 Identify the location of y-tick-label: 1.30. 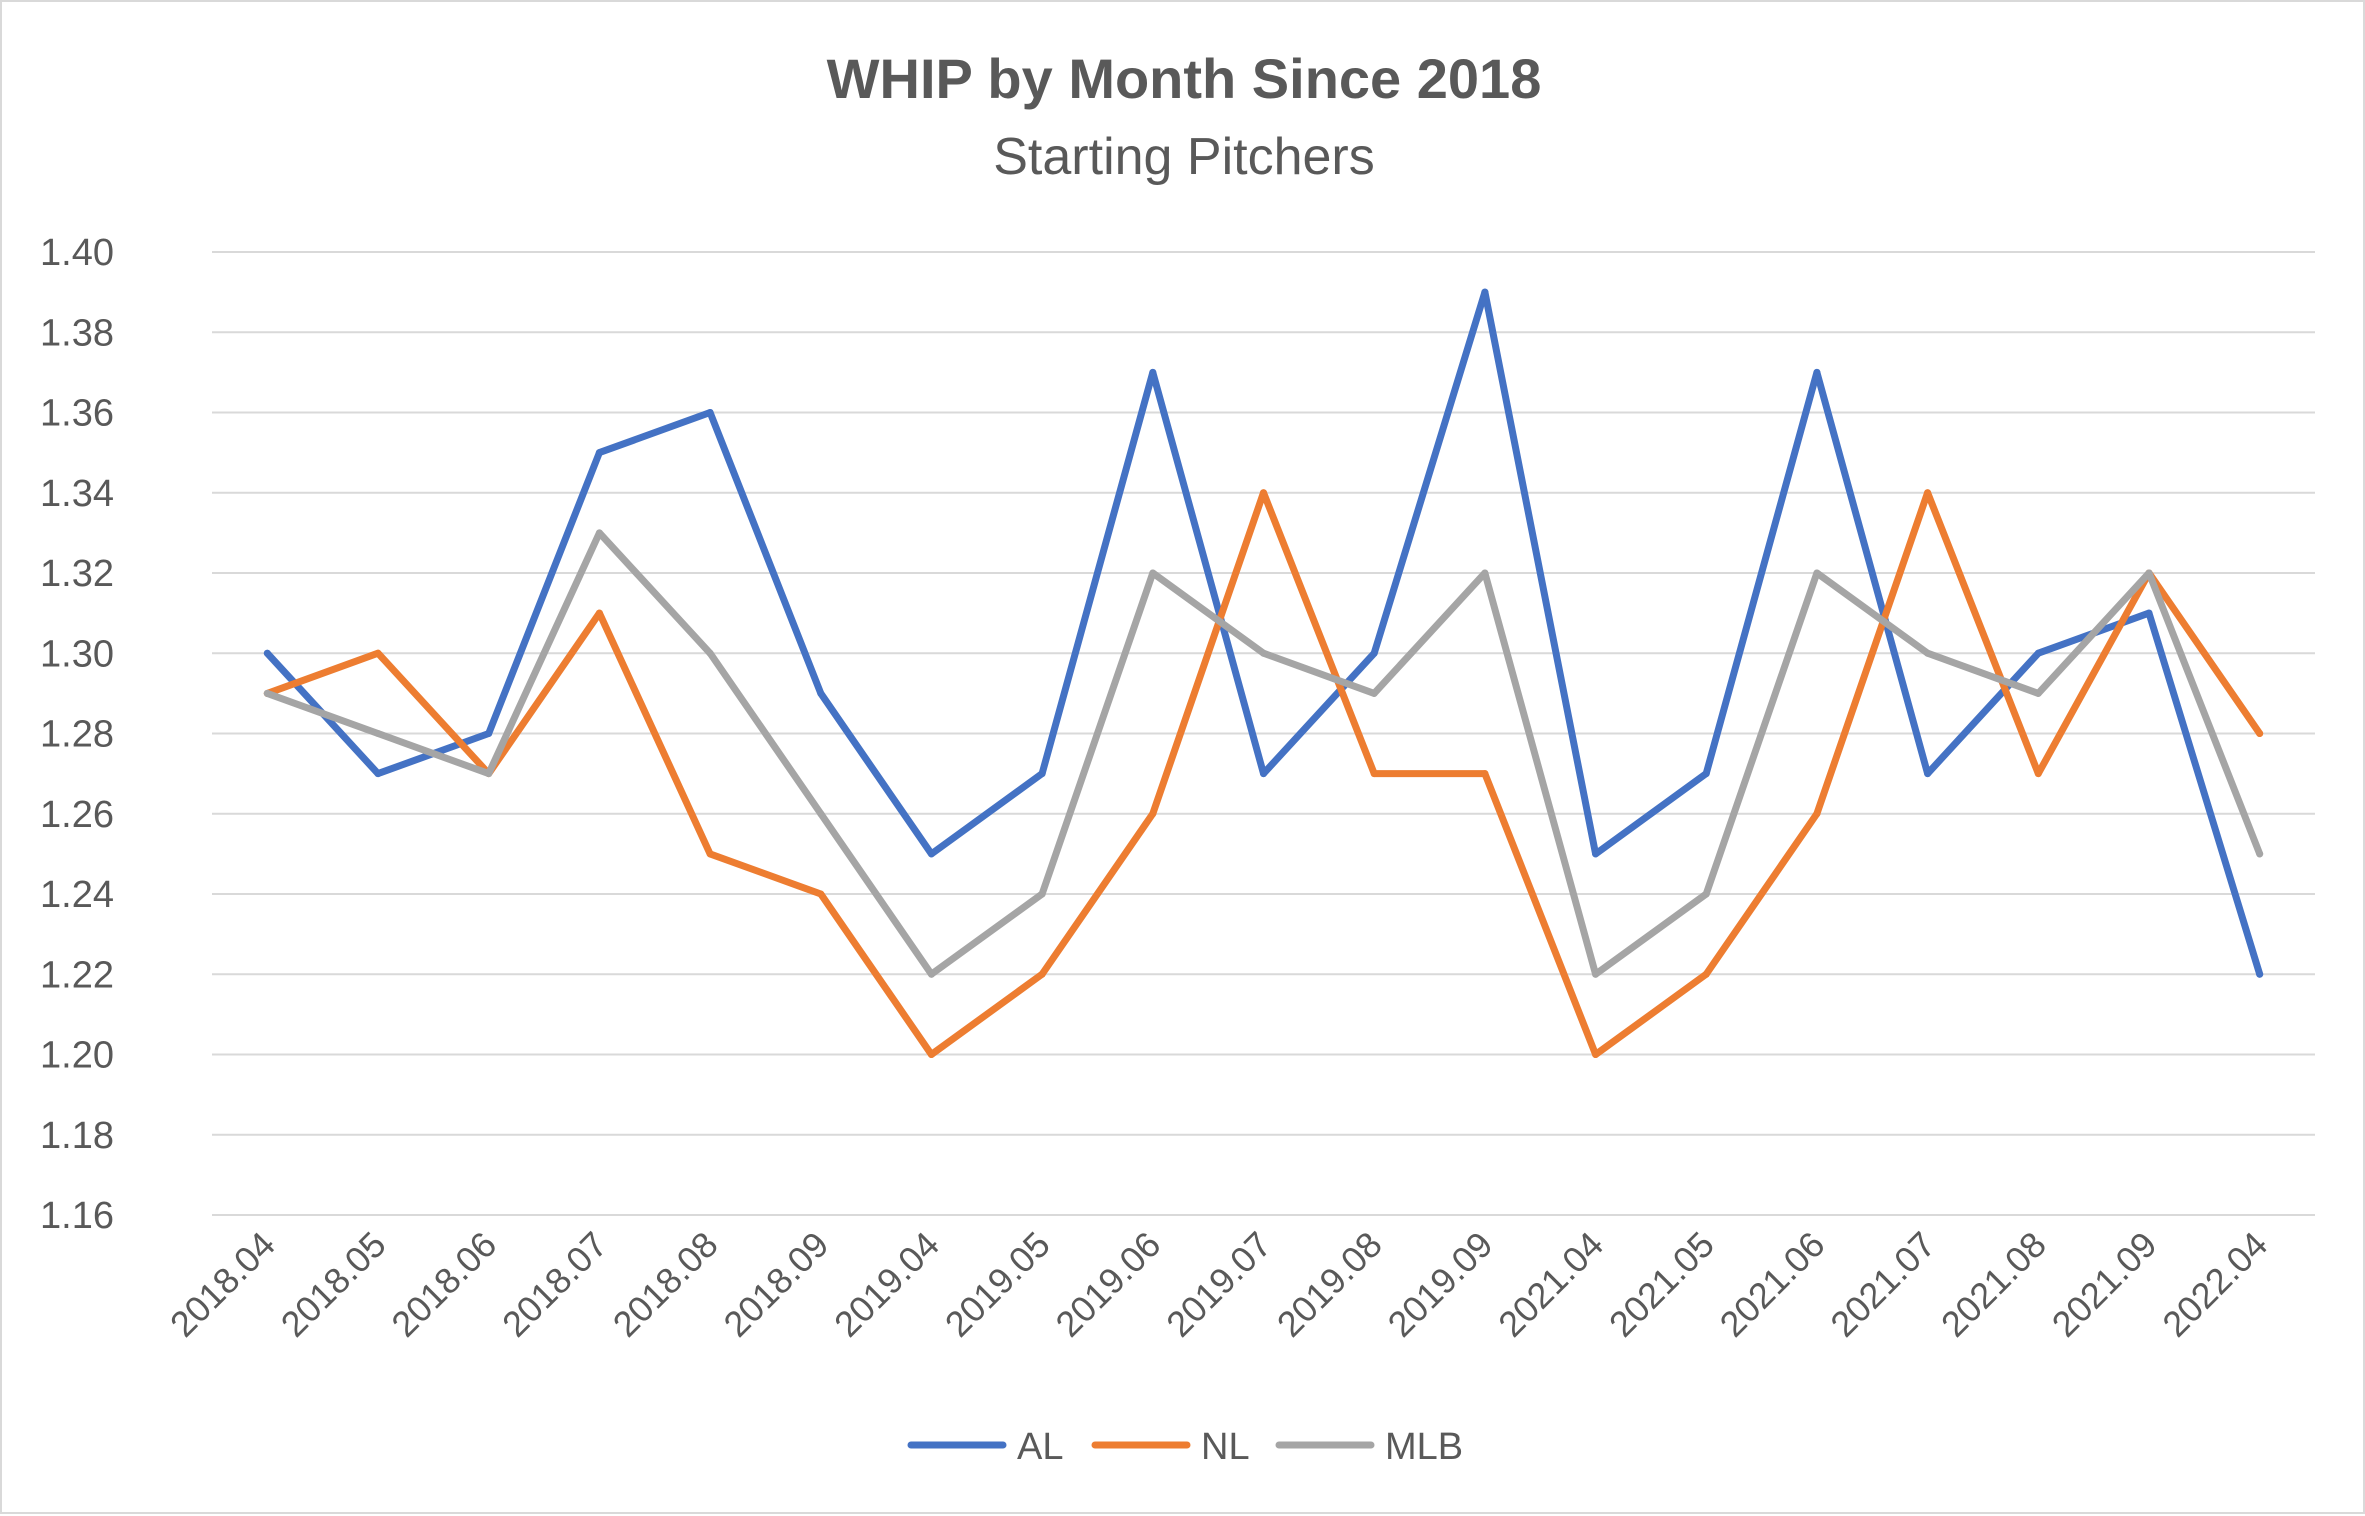
(77, 654).